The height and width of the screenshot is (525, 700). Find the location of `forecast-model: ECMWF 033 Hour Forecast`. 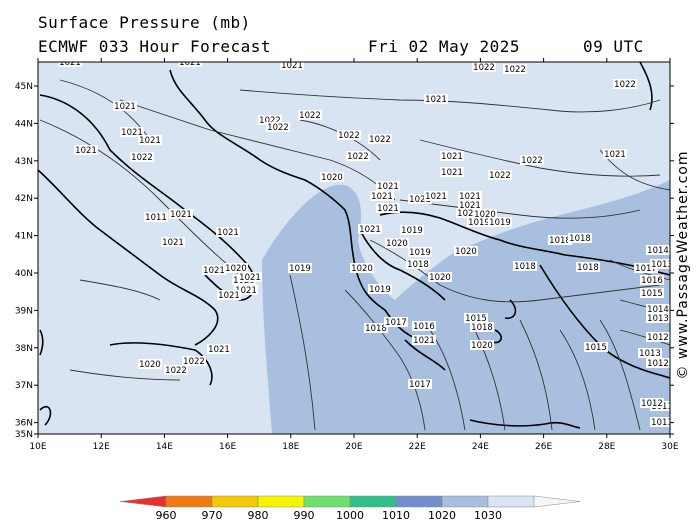

forecast-model: ECMWF 033 Hour Forecast is located at coordinates (155, 46).